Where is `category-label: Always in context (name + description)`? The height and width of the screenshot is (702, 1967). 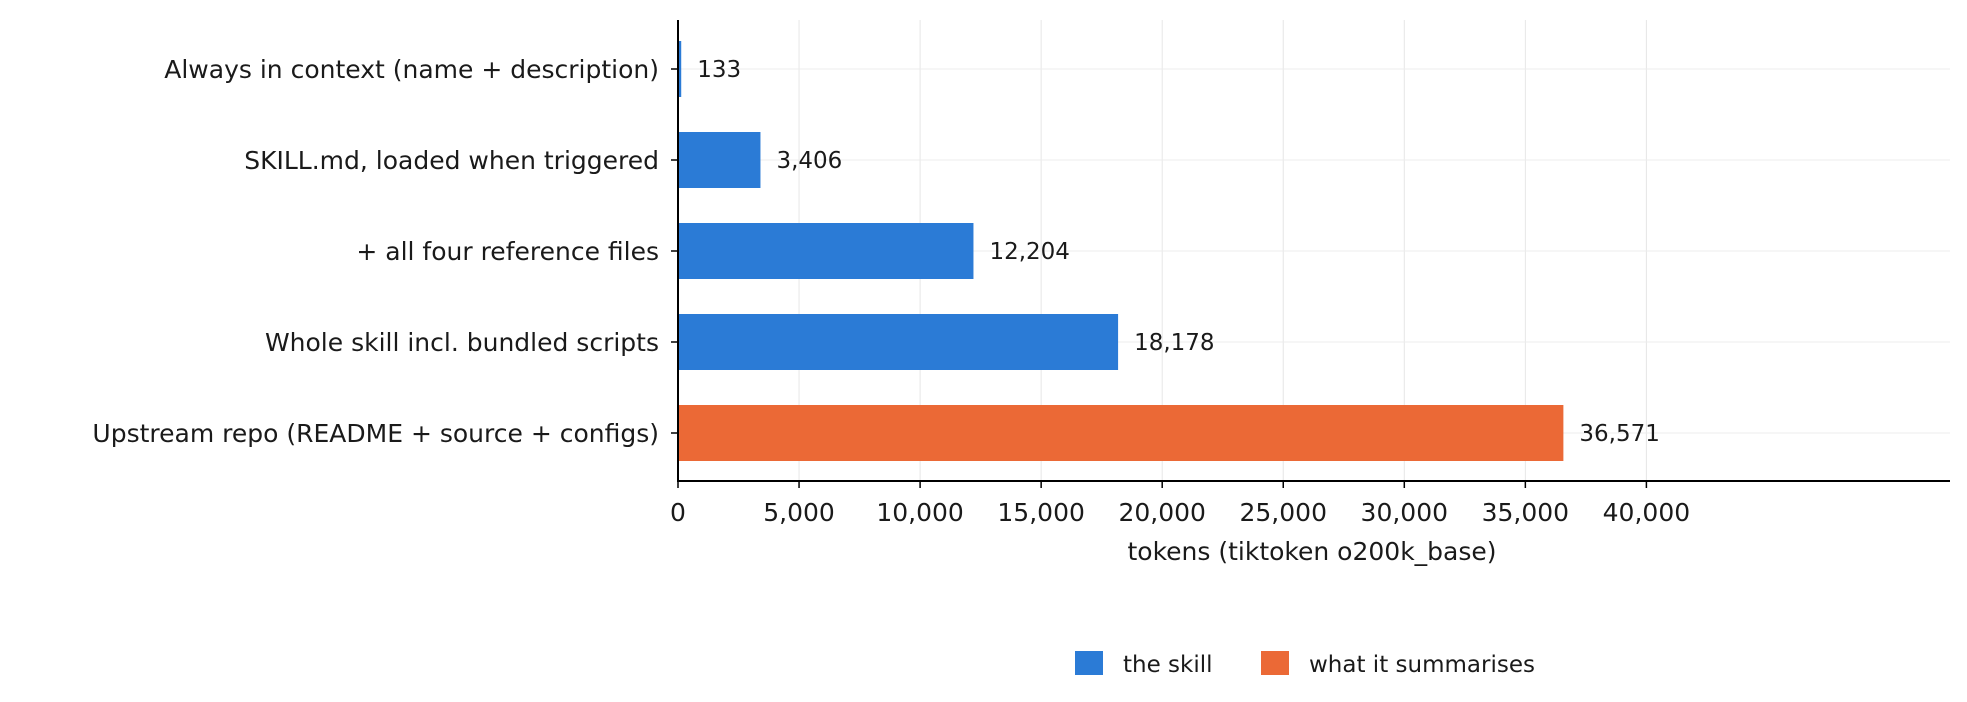
category-label: Always in context (name + description) is located at coordinates (411, 69).